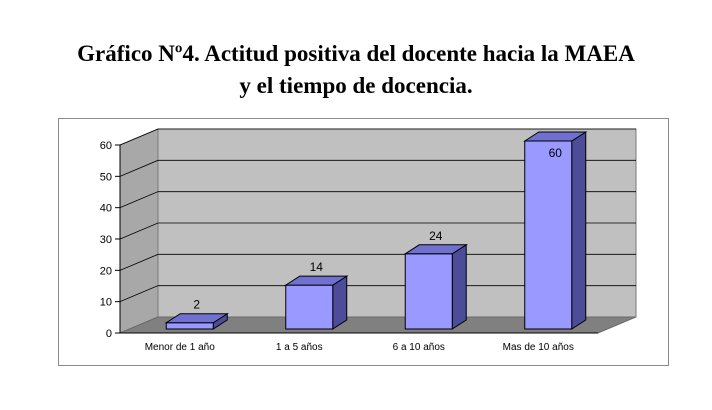 The image size is (712, 410). Describe the element at coordinates (106, 209) in the screenshot. I see `y-tick-label: 40` at that location.